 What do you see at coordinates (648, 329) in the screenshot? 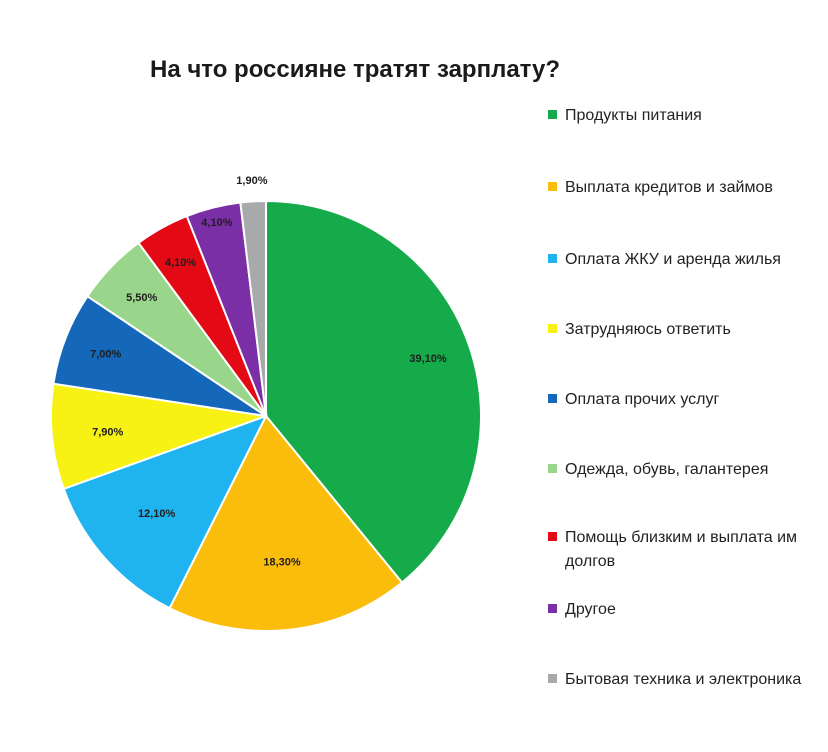
I see `legend-label: Затрудняюсь ответить` at bounding box center [648, 329].